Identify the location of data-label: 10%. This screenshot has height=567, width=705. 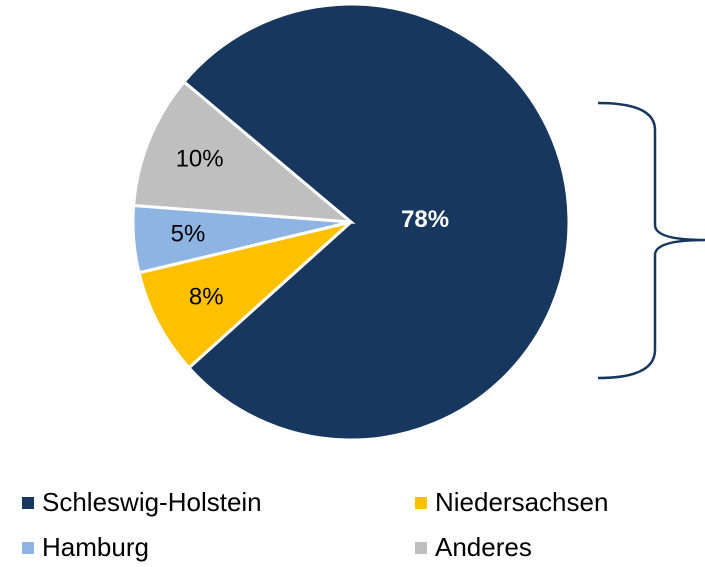
(200, 159).